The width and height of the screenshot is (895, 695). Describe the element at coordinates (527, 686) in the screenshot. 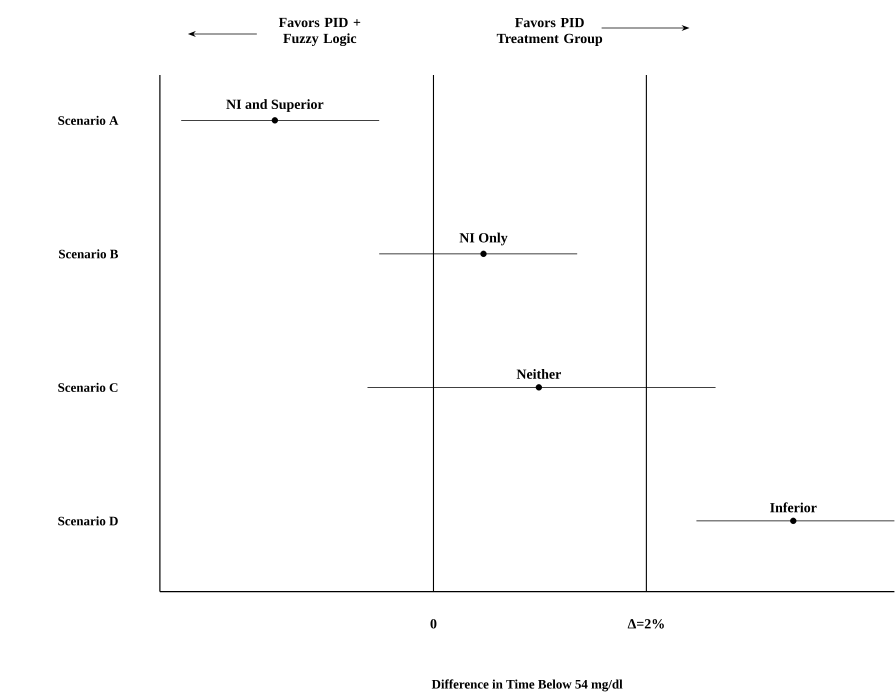

I see `x-axis-title: Difference in Time Below 54 mg/dl` at that location.